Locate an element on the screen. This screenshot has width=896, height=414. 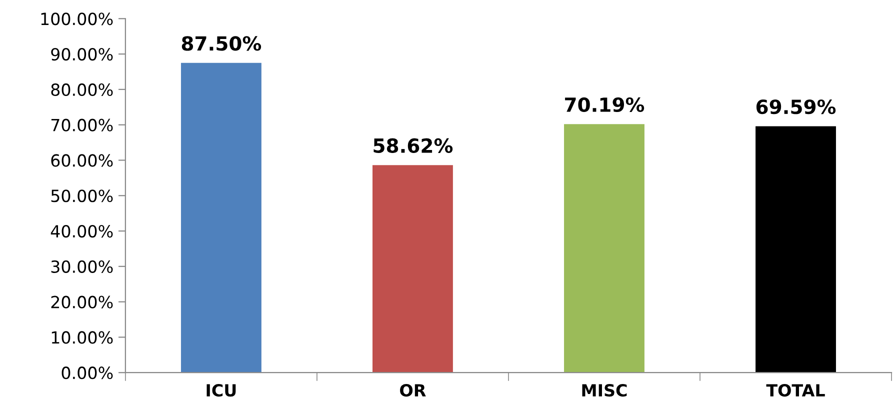
y-tick-label: 0.00% is located at coordinates (87, 373).